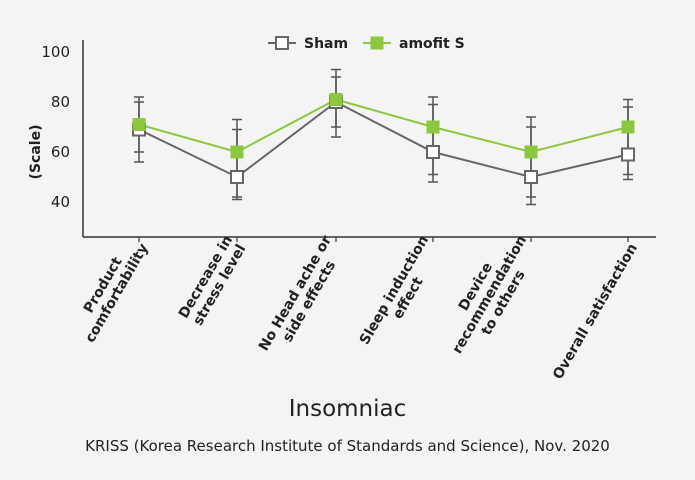 Image resolution: width=695 pixels, height=480 pixels. Describe the element at coordinates (60, 152) in the screenshot. I see `y-tick-label: 60` at that location.